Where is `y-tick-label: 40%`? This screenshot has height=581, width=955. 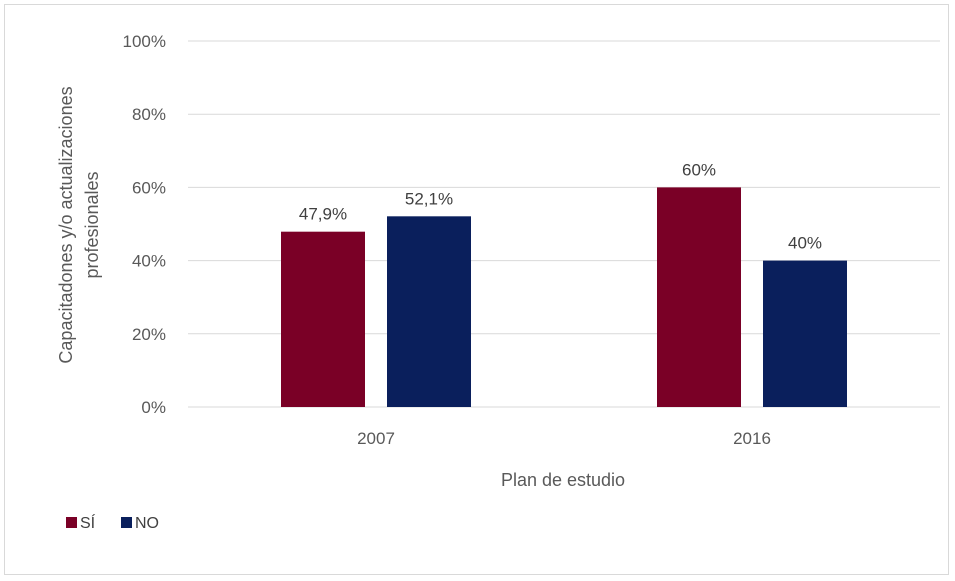 y-tick-label: 40% is located at coordinates (149, 261).